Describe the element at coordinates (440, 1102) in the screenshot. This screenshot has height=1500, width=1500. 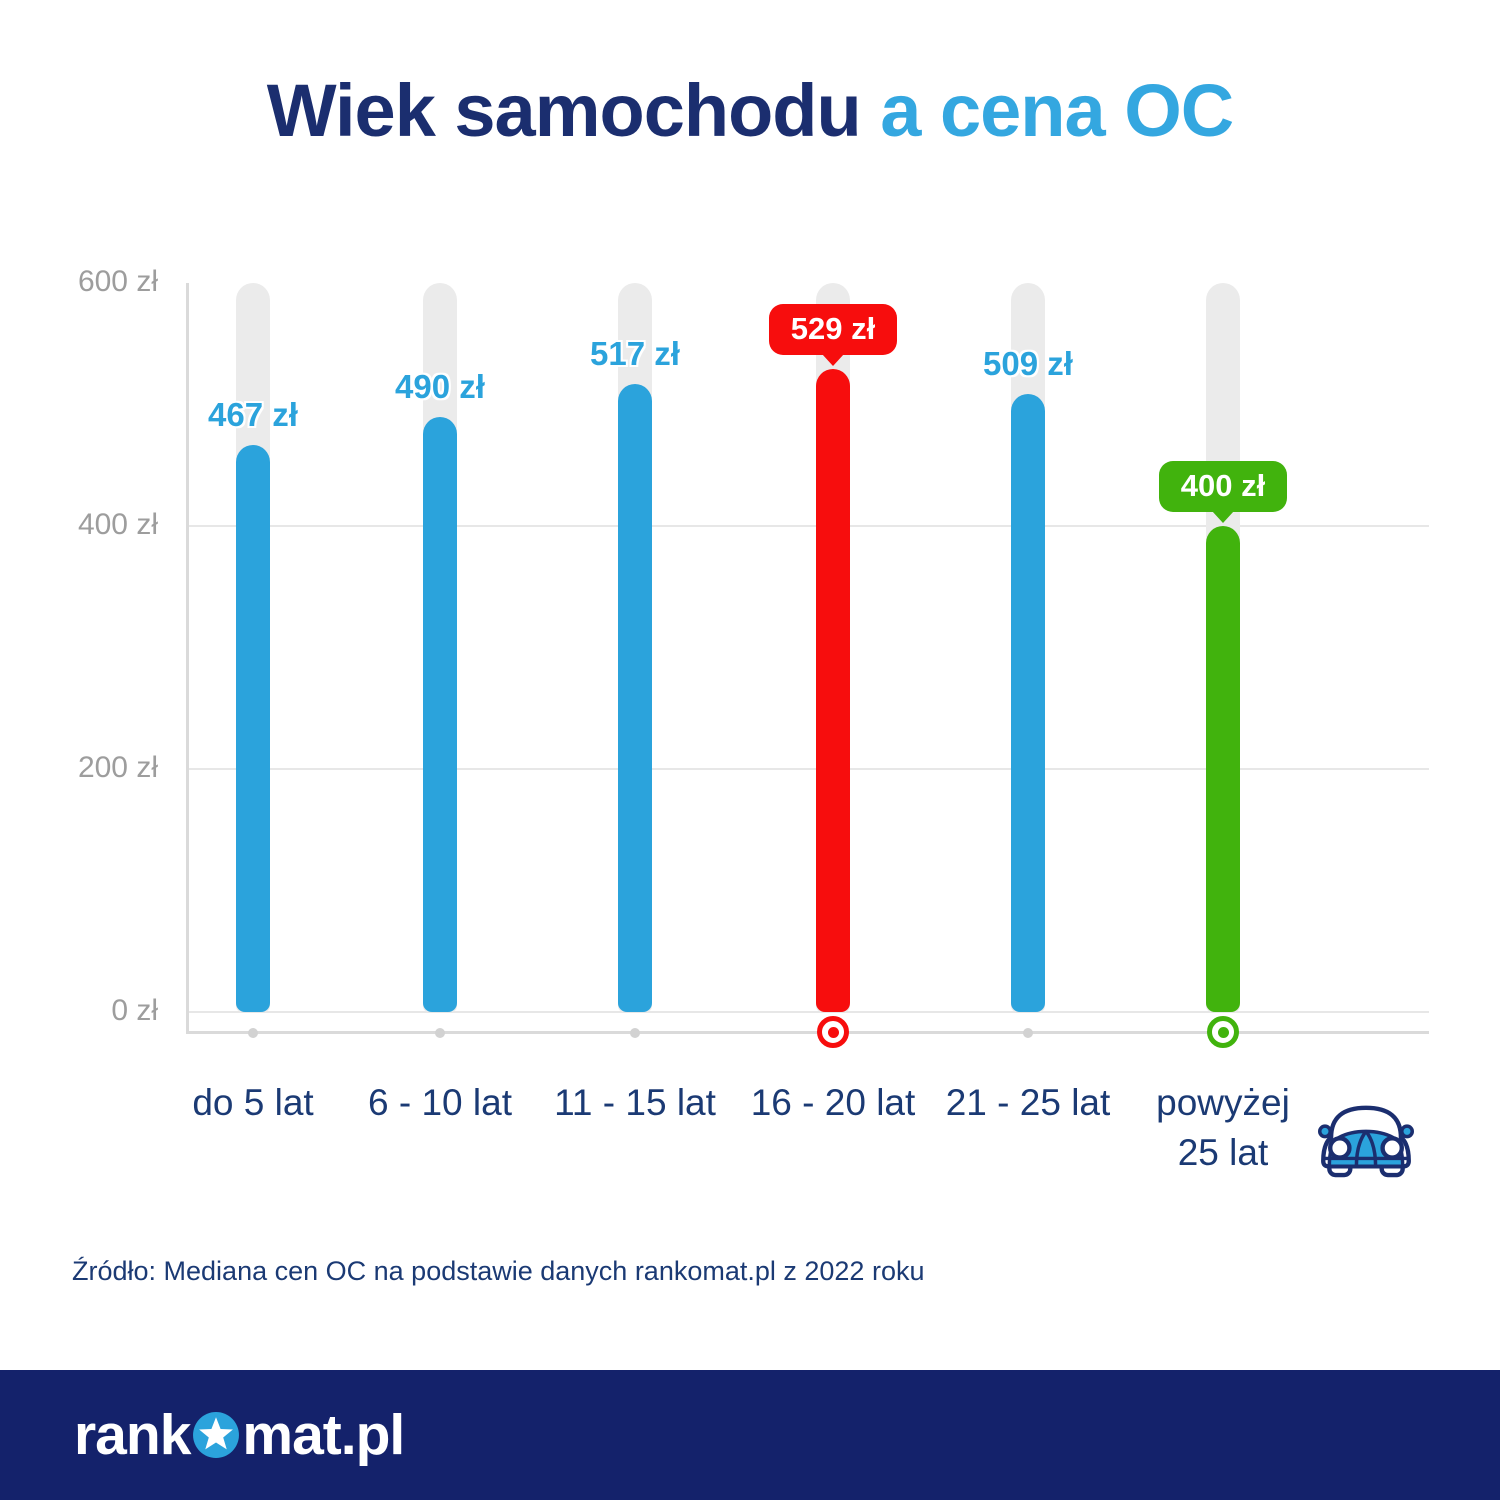
I see `x-category-label: 6 - 10 lat` at that location.